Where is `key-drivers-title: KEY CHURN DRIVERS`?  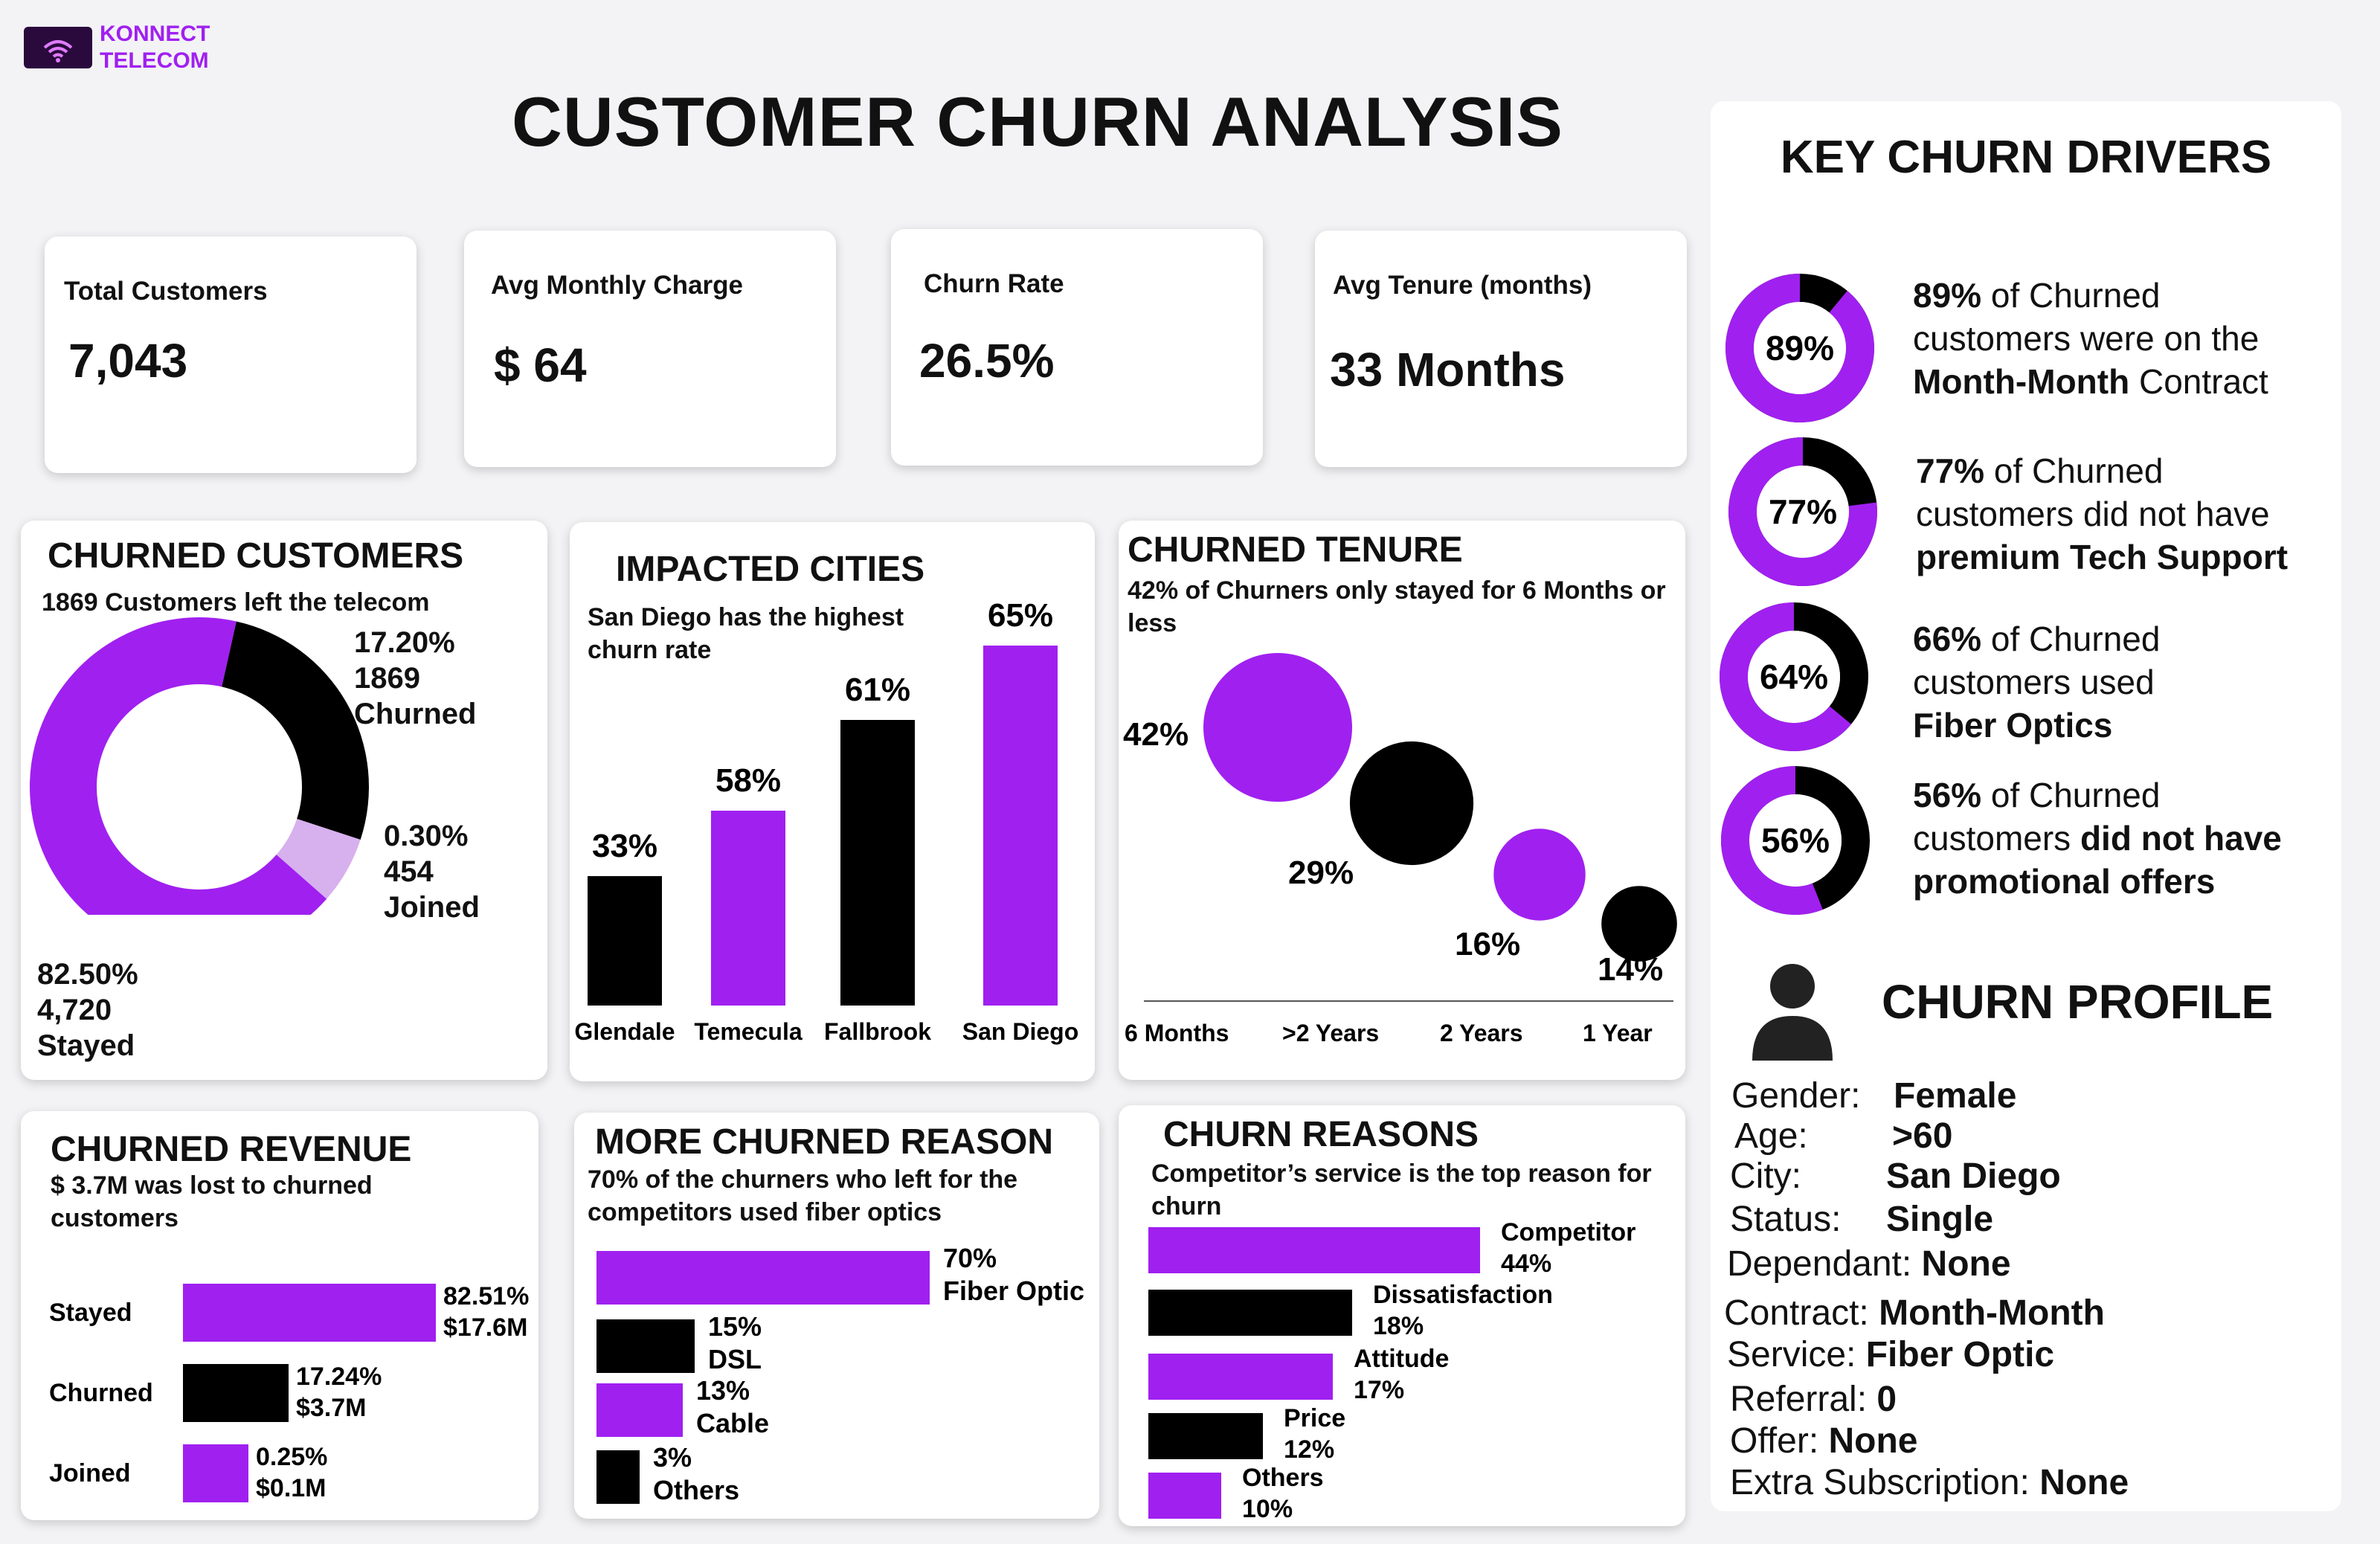
key-drivers-title: KEY CHURN DRIVERS is located at coordinates (2026, 157).